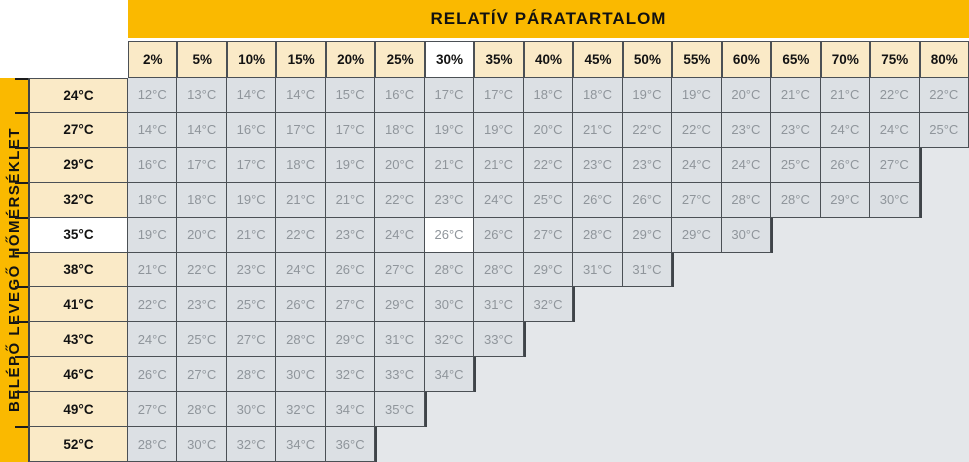 Image resolution: width=969 pixels, height=462 pixels. Describe the element at coordinates (78, 340) in the screenshot. I see `row-header-43: 43°C` at that location.